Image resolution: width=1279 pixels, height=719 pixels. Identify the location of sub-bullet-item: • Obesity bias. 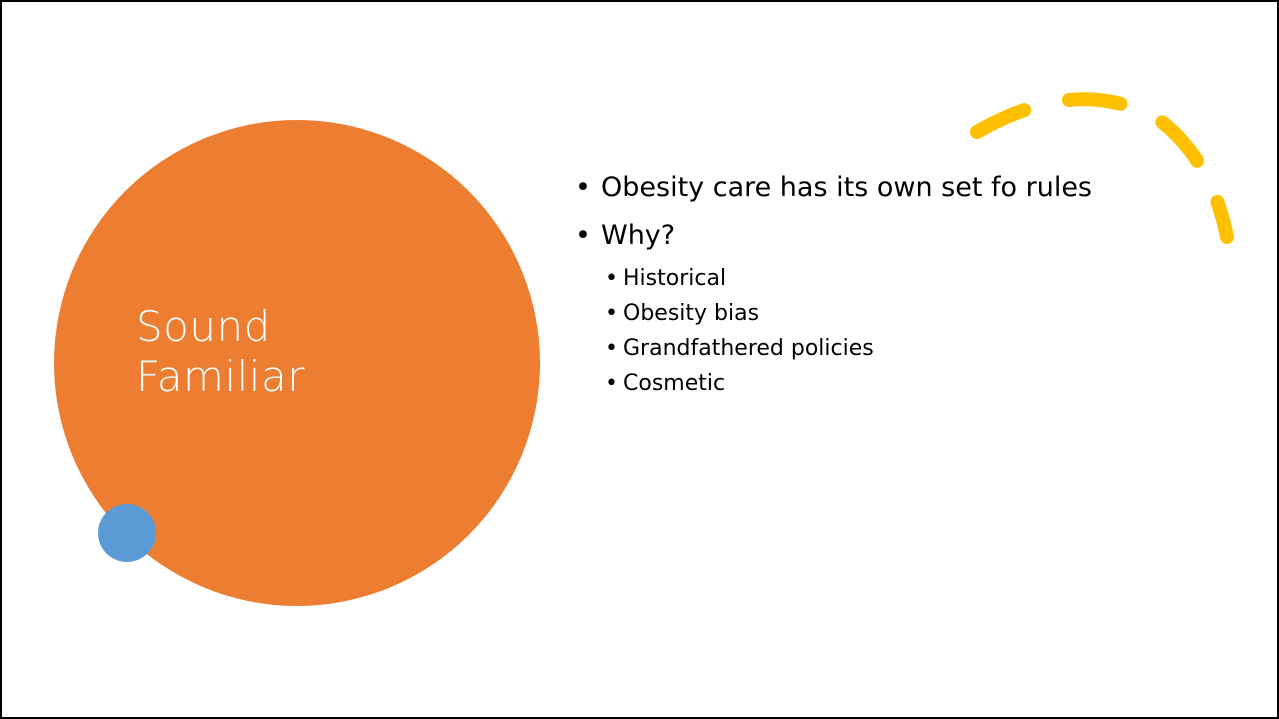
(846, 313).